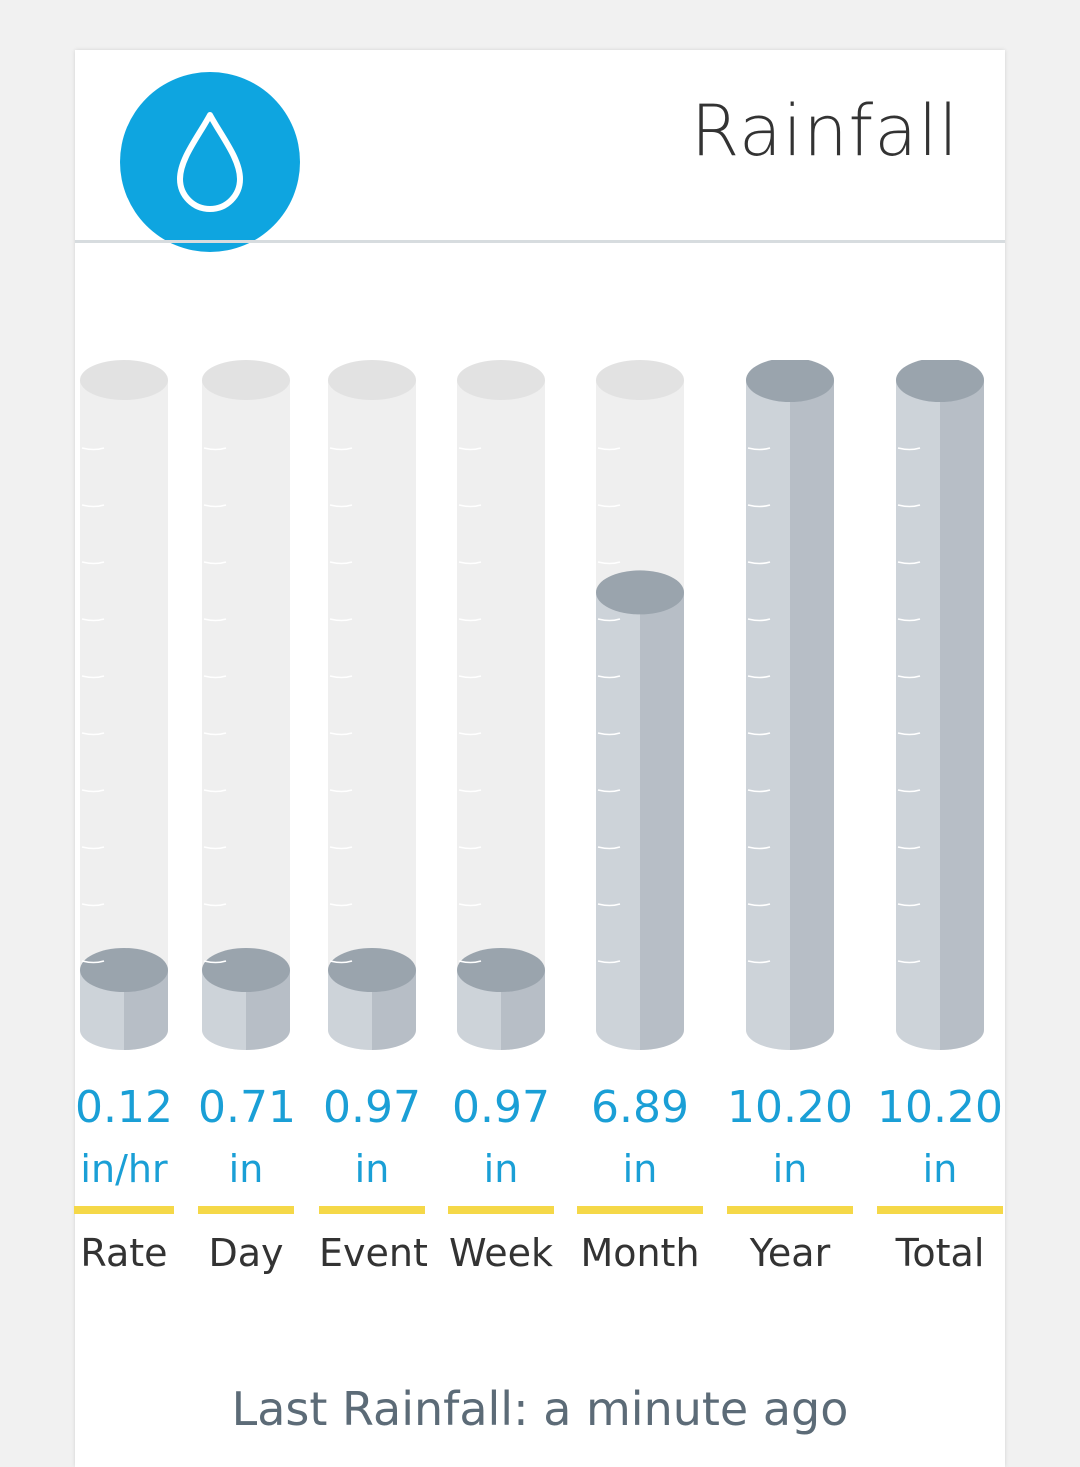  I want to click on gauge-week-tube, so click(501, 705).